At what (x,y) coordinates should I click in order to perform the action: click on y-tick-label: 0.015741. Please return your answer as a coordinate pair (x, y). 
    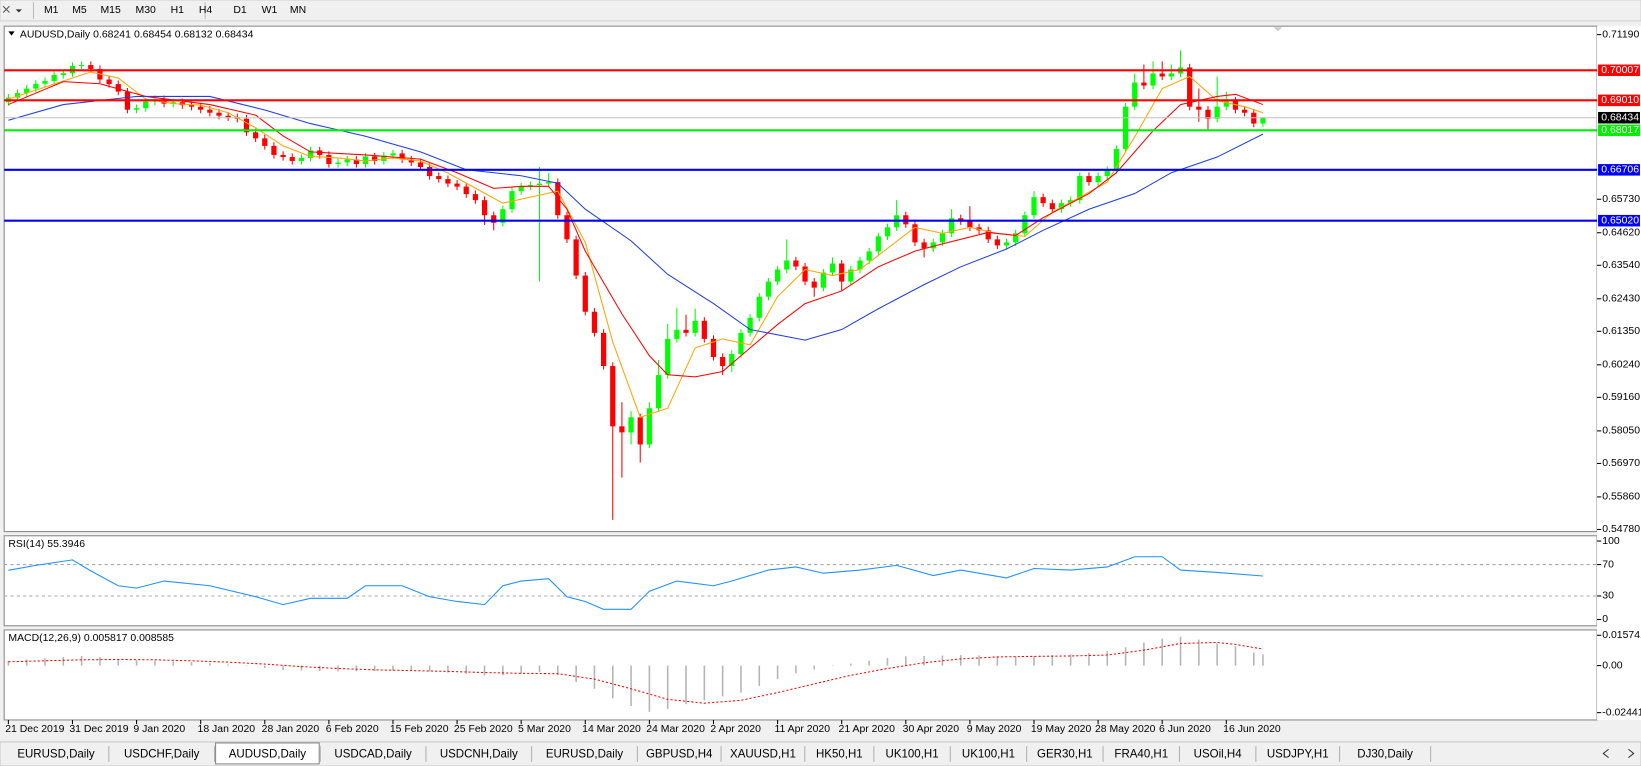
    Looking at the image, I should click on (1621, 635).